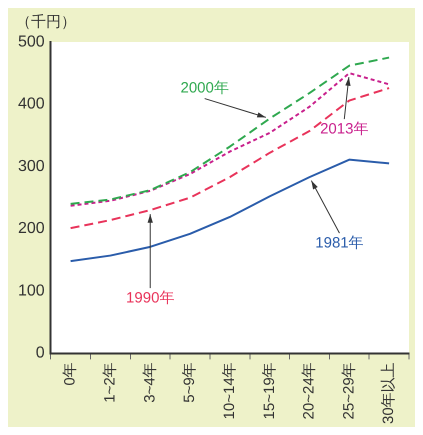 This screenshot has height=435, width=423. Describe the element at coordinates (149, 382) in the screenshot. I see `x-tick-label: 3~4年` at that location.